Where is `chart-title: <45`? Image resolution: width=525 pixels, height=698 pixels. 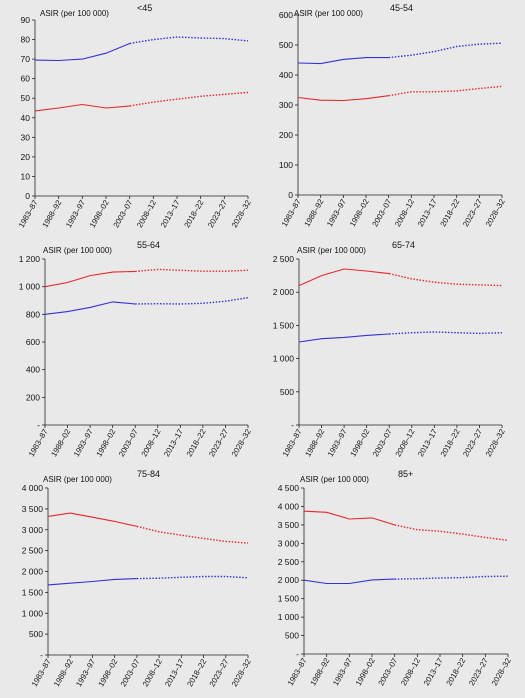 chart-title: <45 is located at coordinates (145, 8).